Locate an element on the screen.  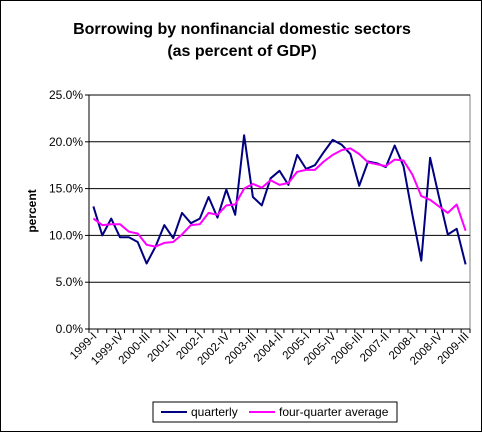
chart-title-line-2: (as percent of GDP) is located at coordinates (241, 51).